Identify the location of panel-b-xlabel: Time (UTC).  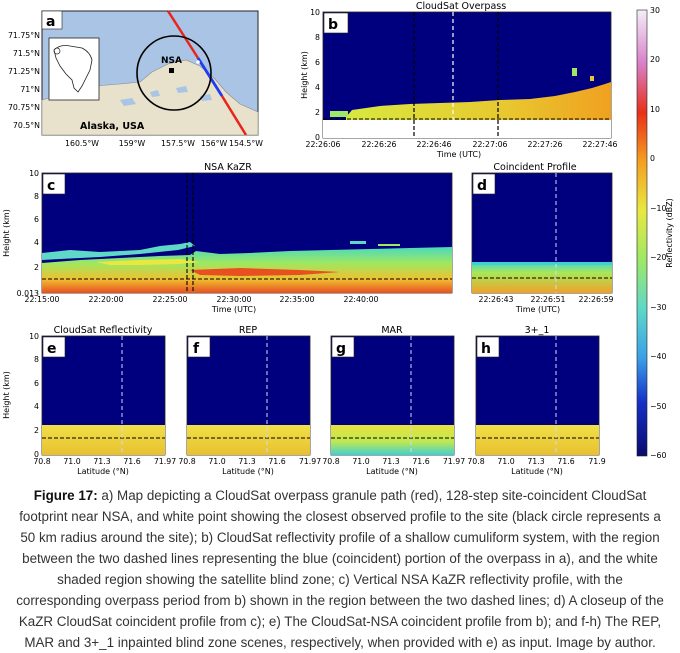
(458, 154).